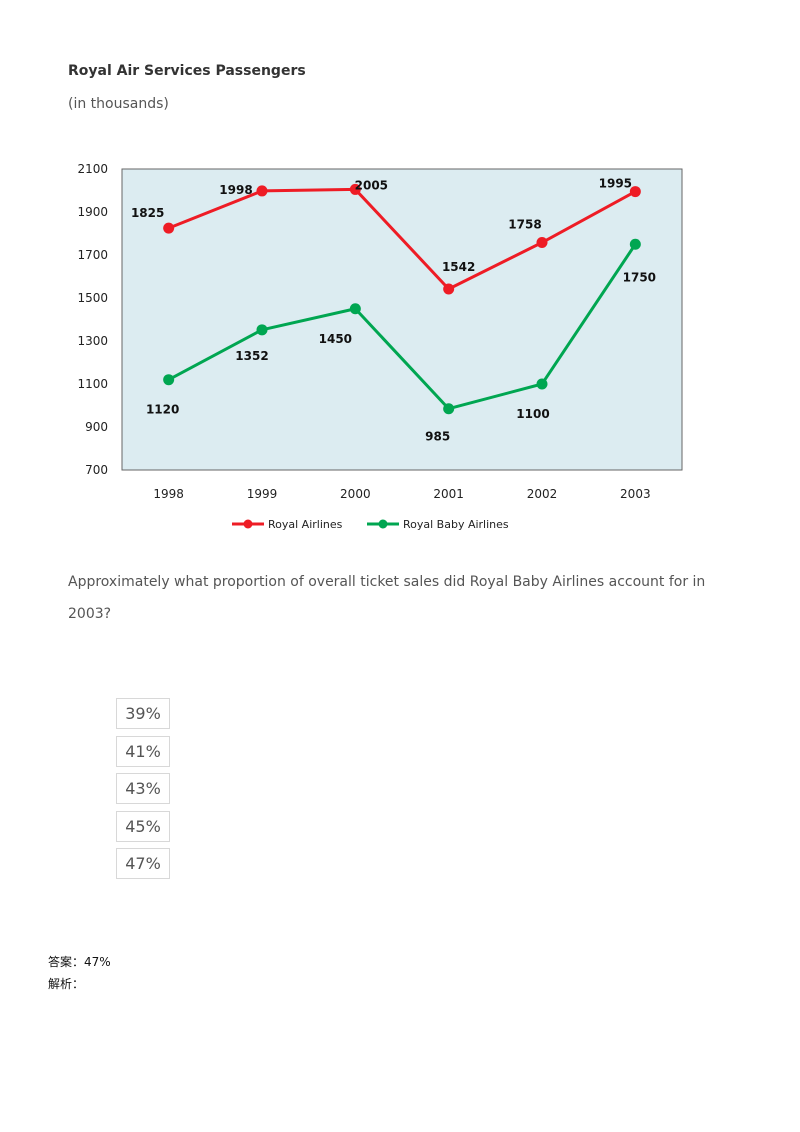 This screenshot has width=800, height=1132. What do you see at coordinates (143, 826) in the screenshot?
I see `option-45: 45%` at bounding box center [143, 826].